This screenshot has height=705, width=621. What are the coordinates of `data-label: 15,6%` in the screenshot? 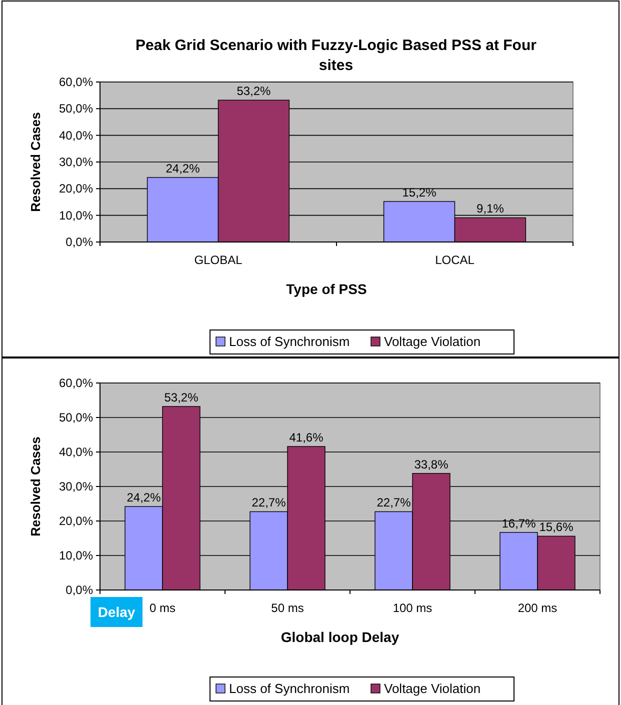 It's located at (556, 527).